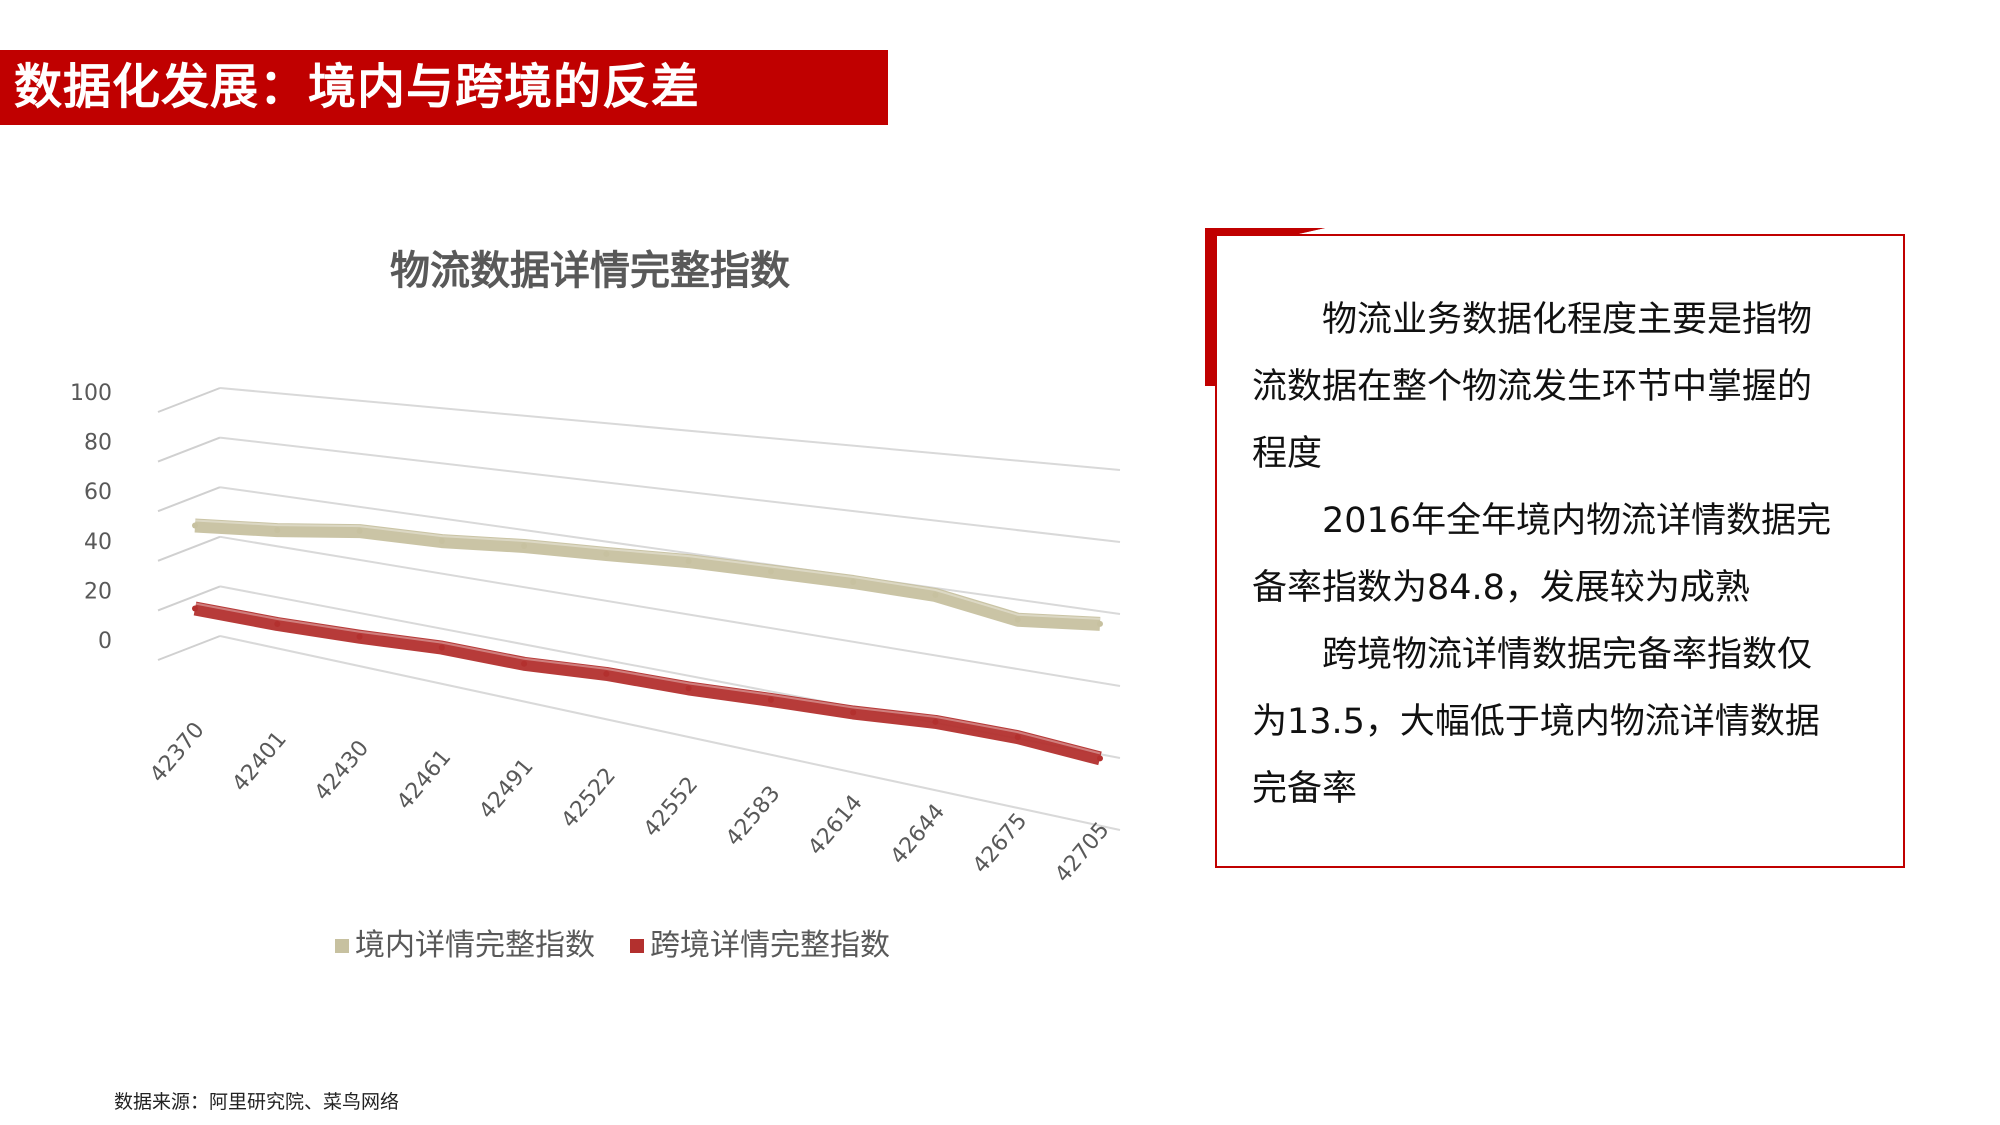 This screenshot has height=1125, width=2000. What do you see at coordinates (1305, 789) in the screenshot?
I see `para3-line3: 完备率` at bounding box center [1305, 789].